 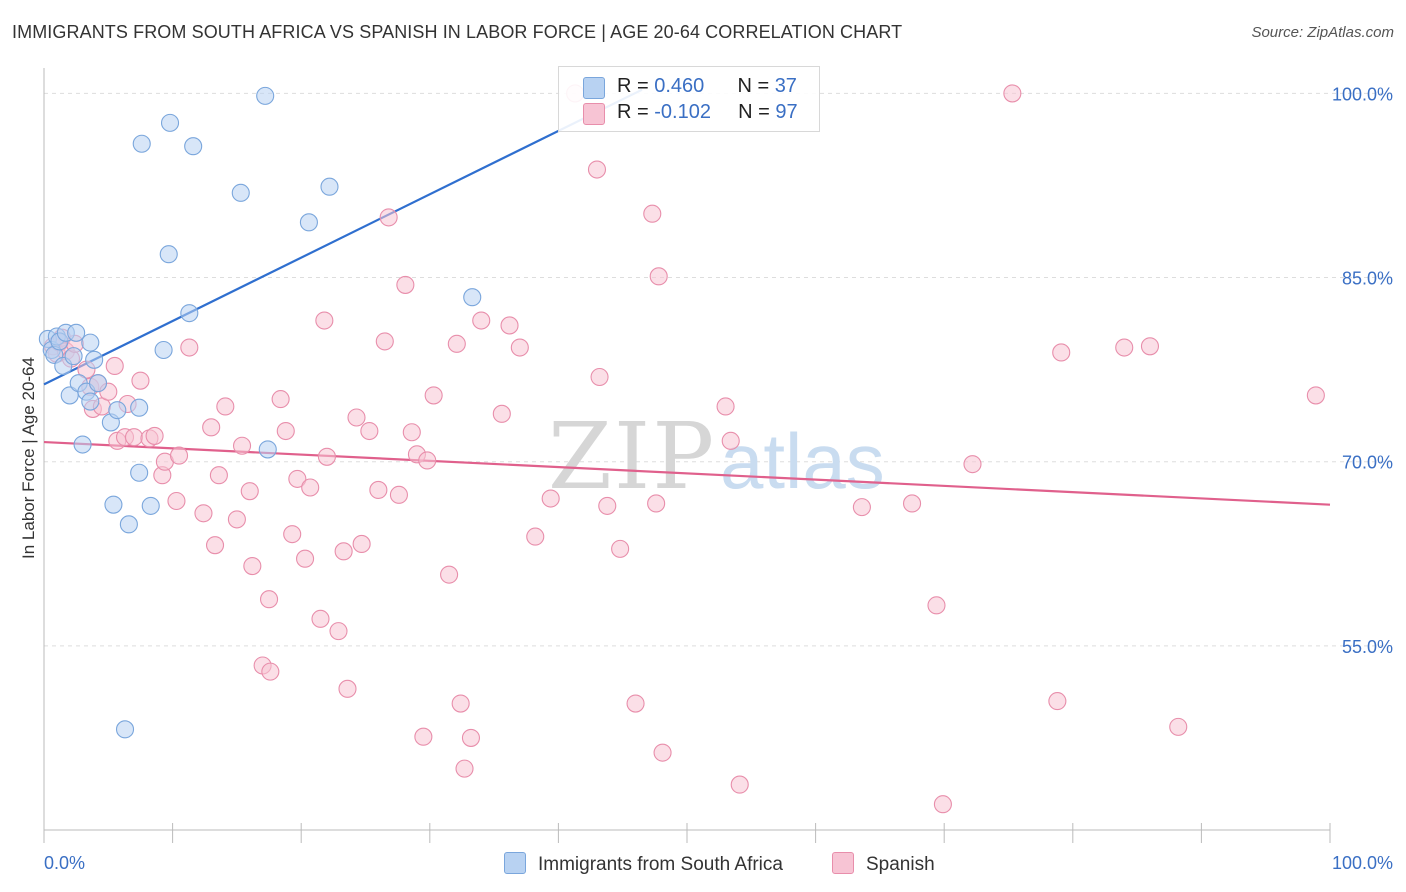 I want to click on r-value: -0.102, so click(x=682, y=112).